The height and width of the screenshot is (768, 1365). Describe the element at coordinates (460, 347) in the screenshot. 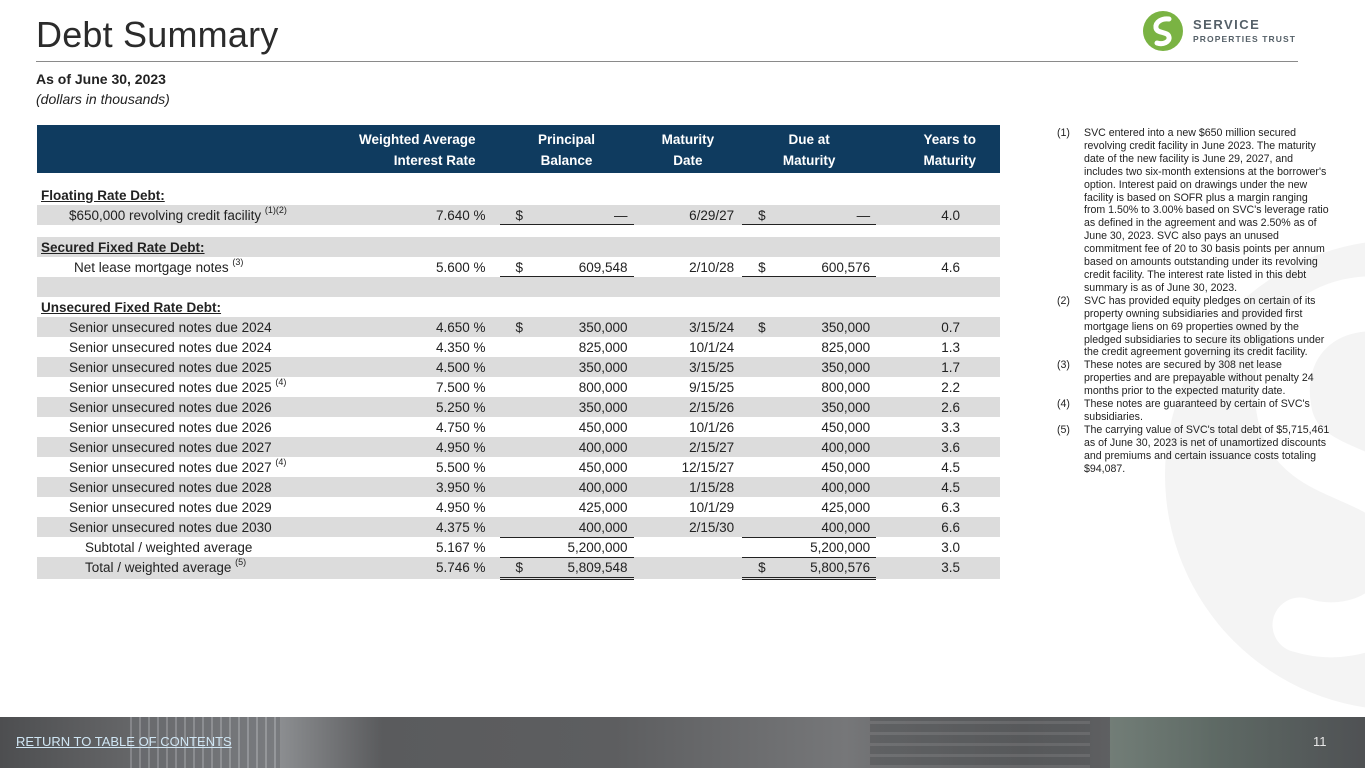

I see `row-rate: 4.350 %` at that location.